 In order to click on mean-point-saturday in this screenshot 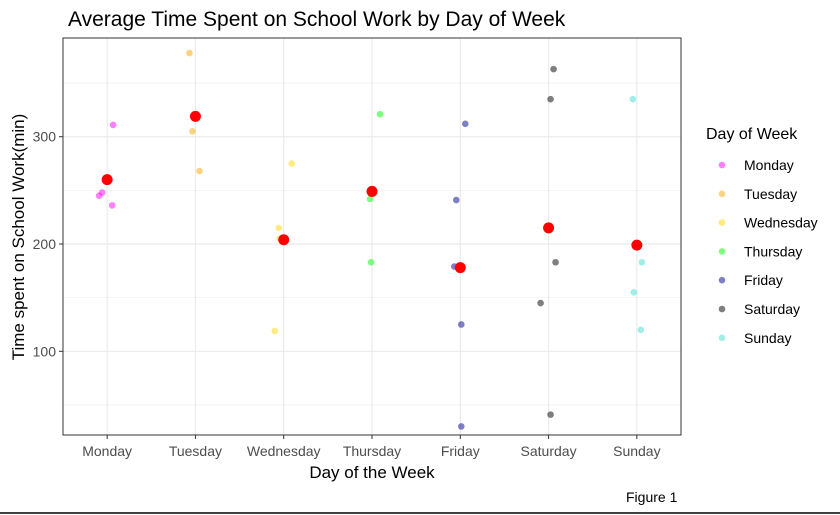, I will do `click(549, 228)`.